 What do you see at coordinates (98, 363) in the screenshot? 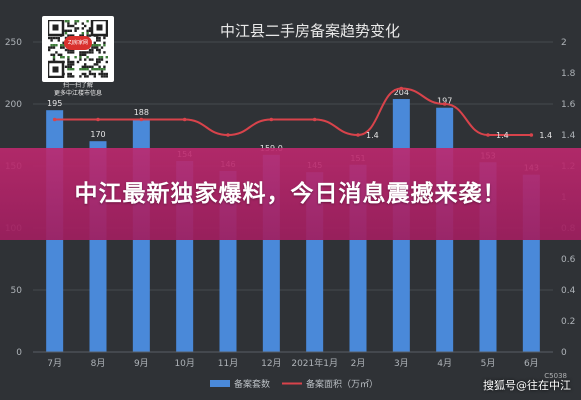
I see `x-tick-label: 8月` at bounding box center [98, 363].